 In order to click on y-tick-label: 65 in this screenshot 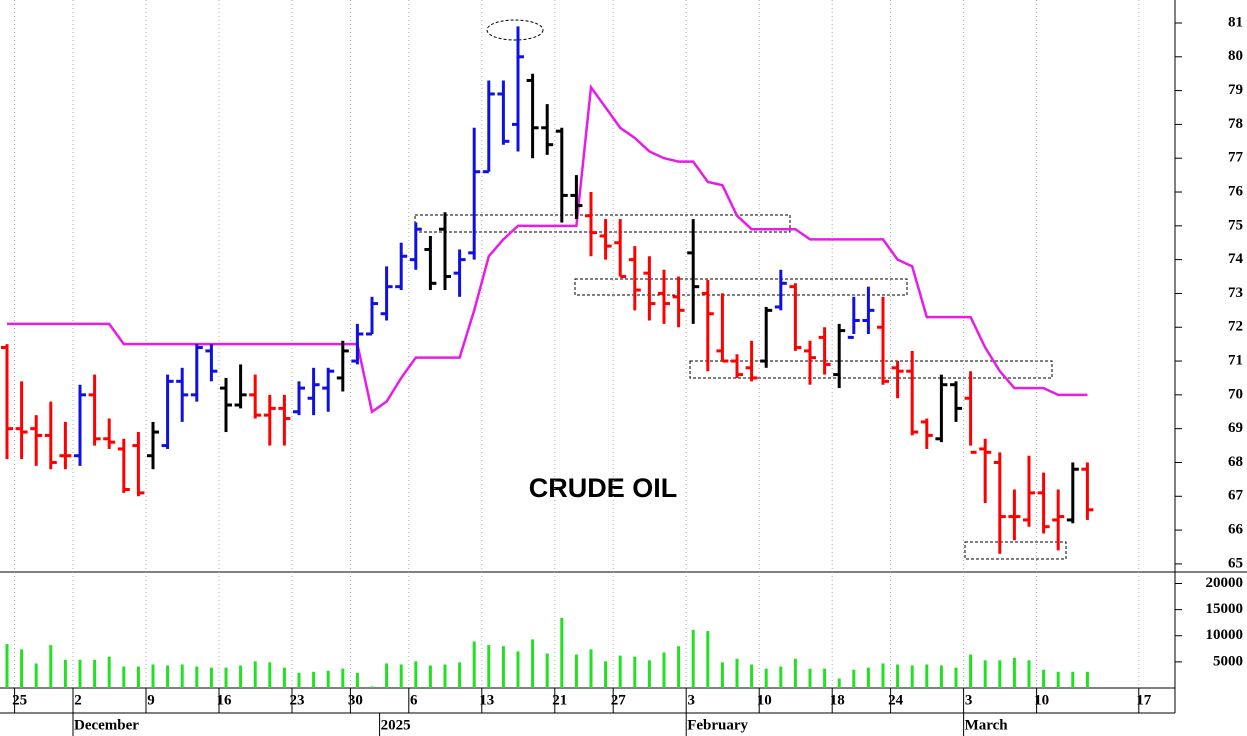, I will do `click(1235, 563)`.